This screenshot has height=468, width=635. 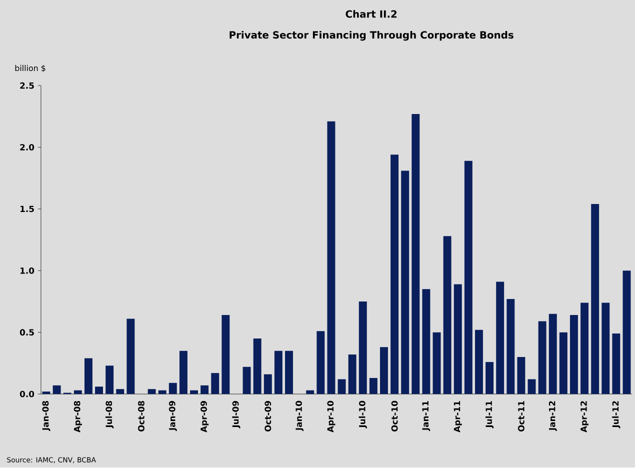 What do you see at coordinates (27, 85) in the screenshot?
I see `y-tick-label: 2.5` at bounding box center [27, 85].